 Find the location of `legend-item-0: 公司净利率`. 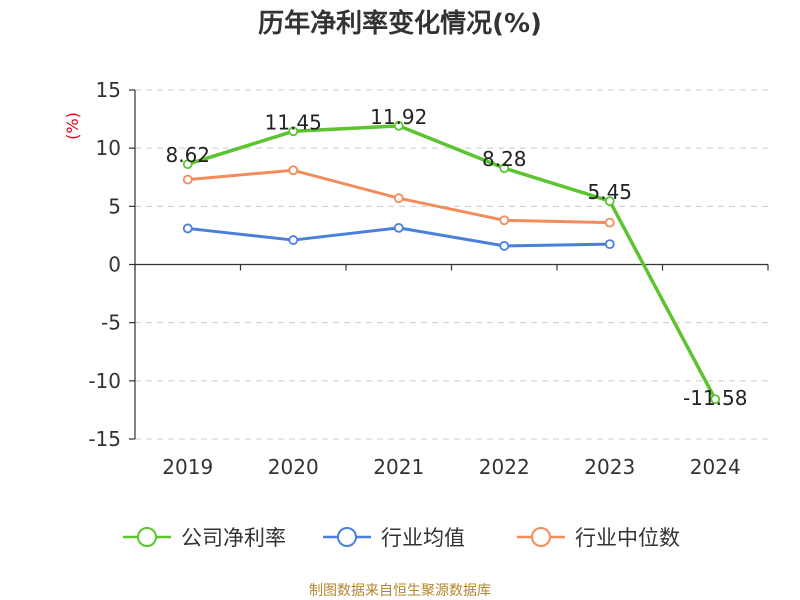

legend-item-0: 公司净利率 is located at coordinates (204, 538).